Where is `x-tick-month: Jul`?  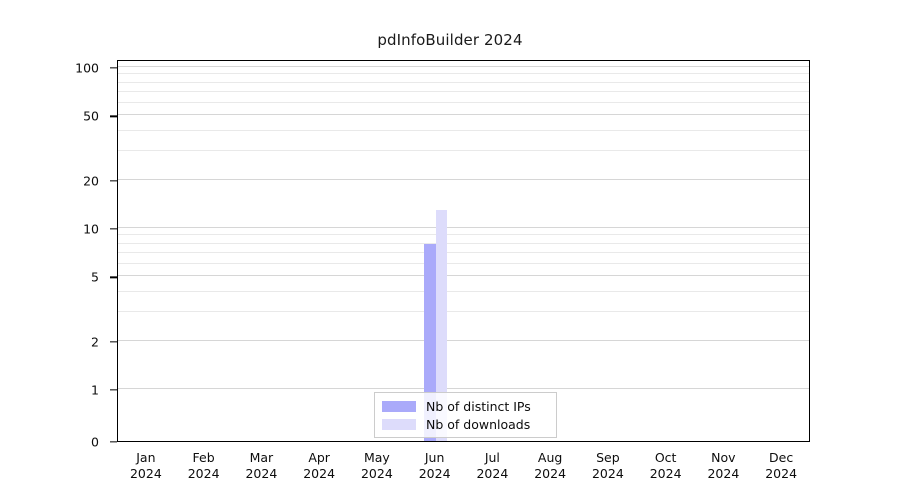 x-tick-month: Jul is located at coordinates (492, 457).